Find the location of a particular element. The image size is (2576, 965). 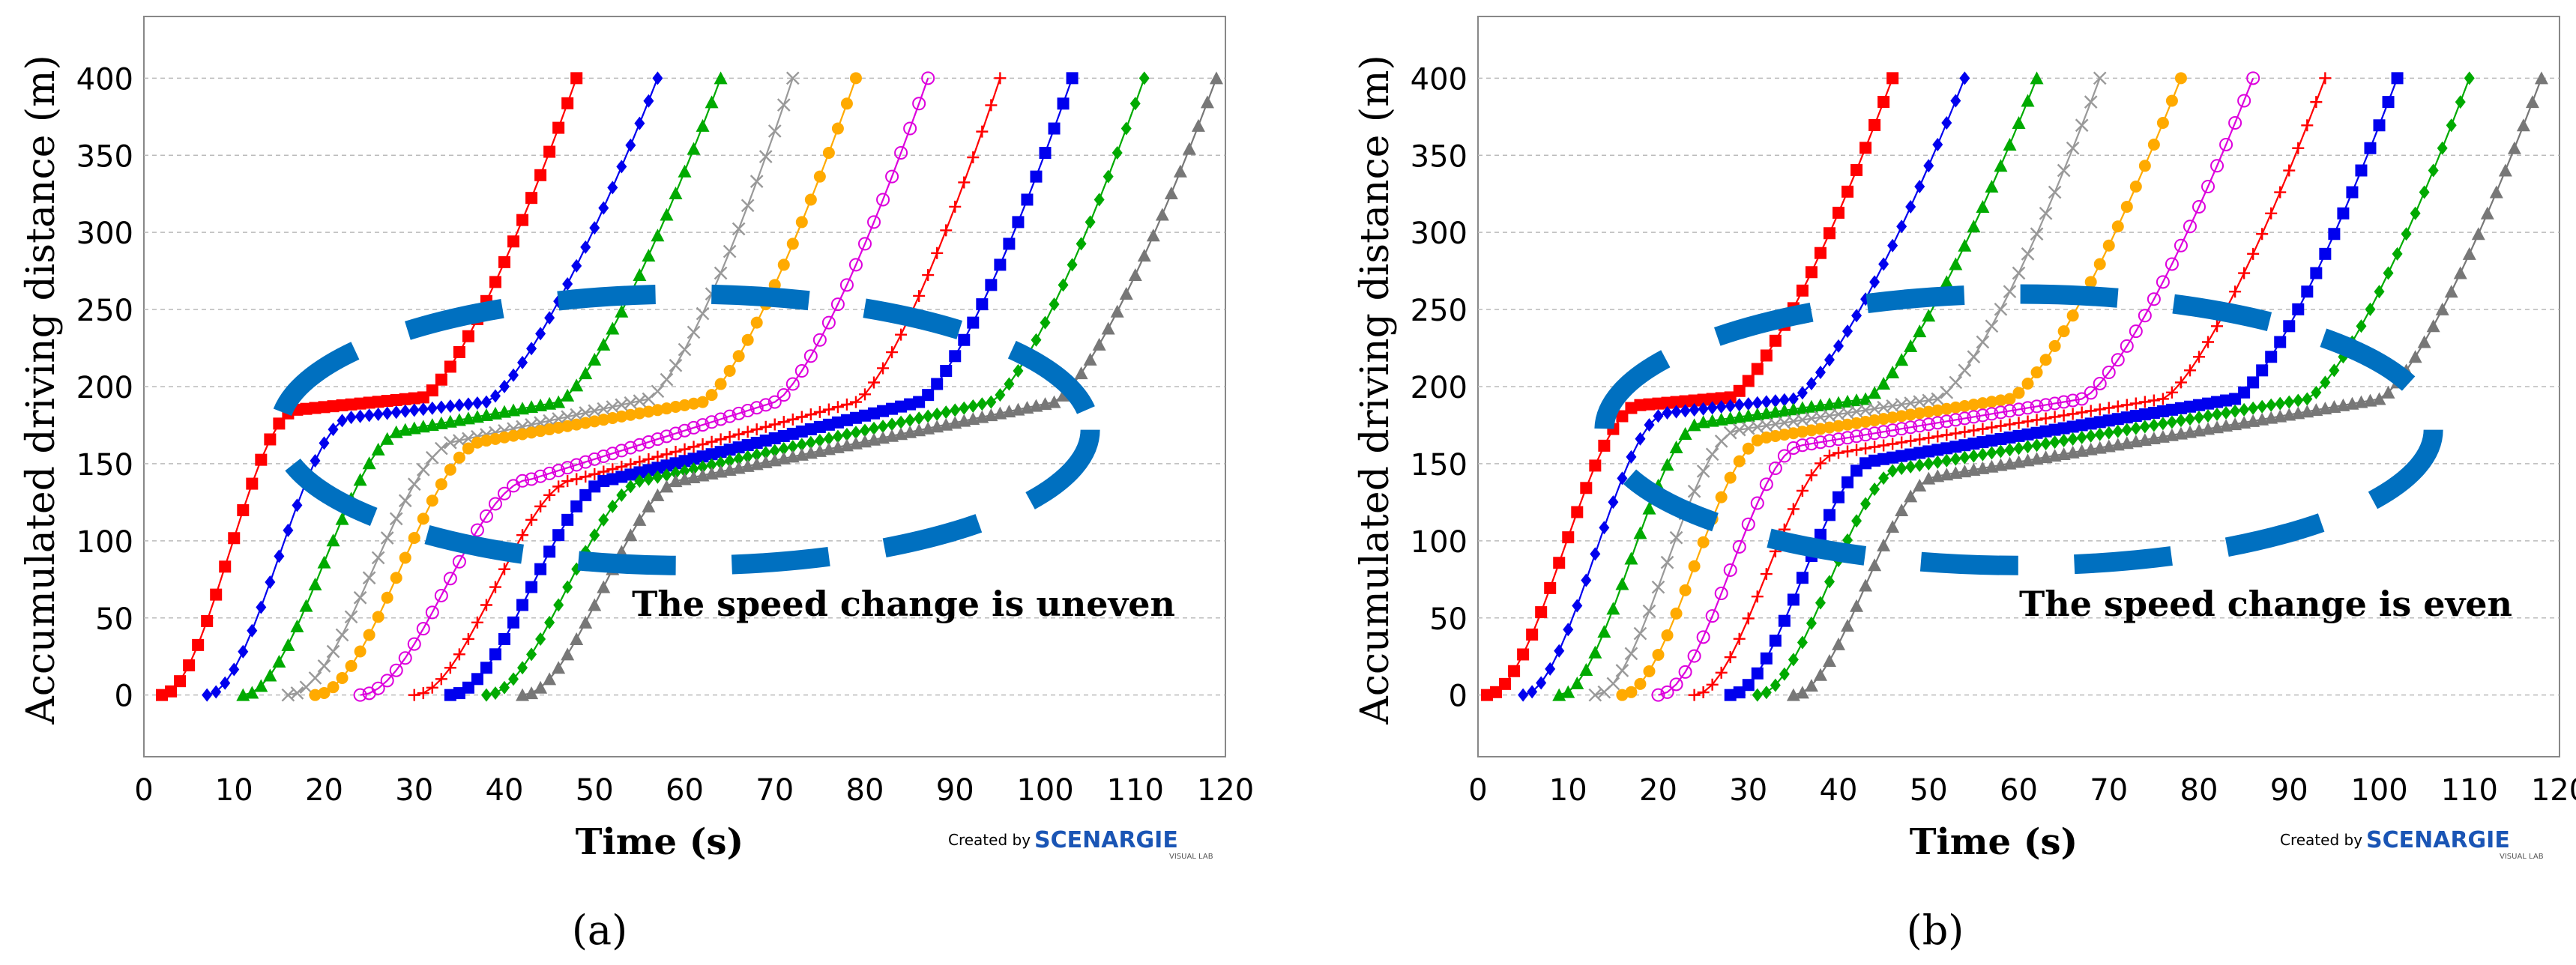

panel-label-b: (b) is located at coordinates (1936, 930).